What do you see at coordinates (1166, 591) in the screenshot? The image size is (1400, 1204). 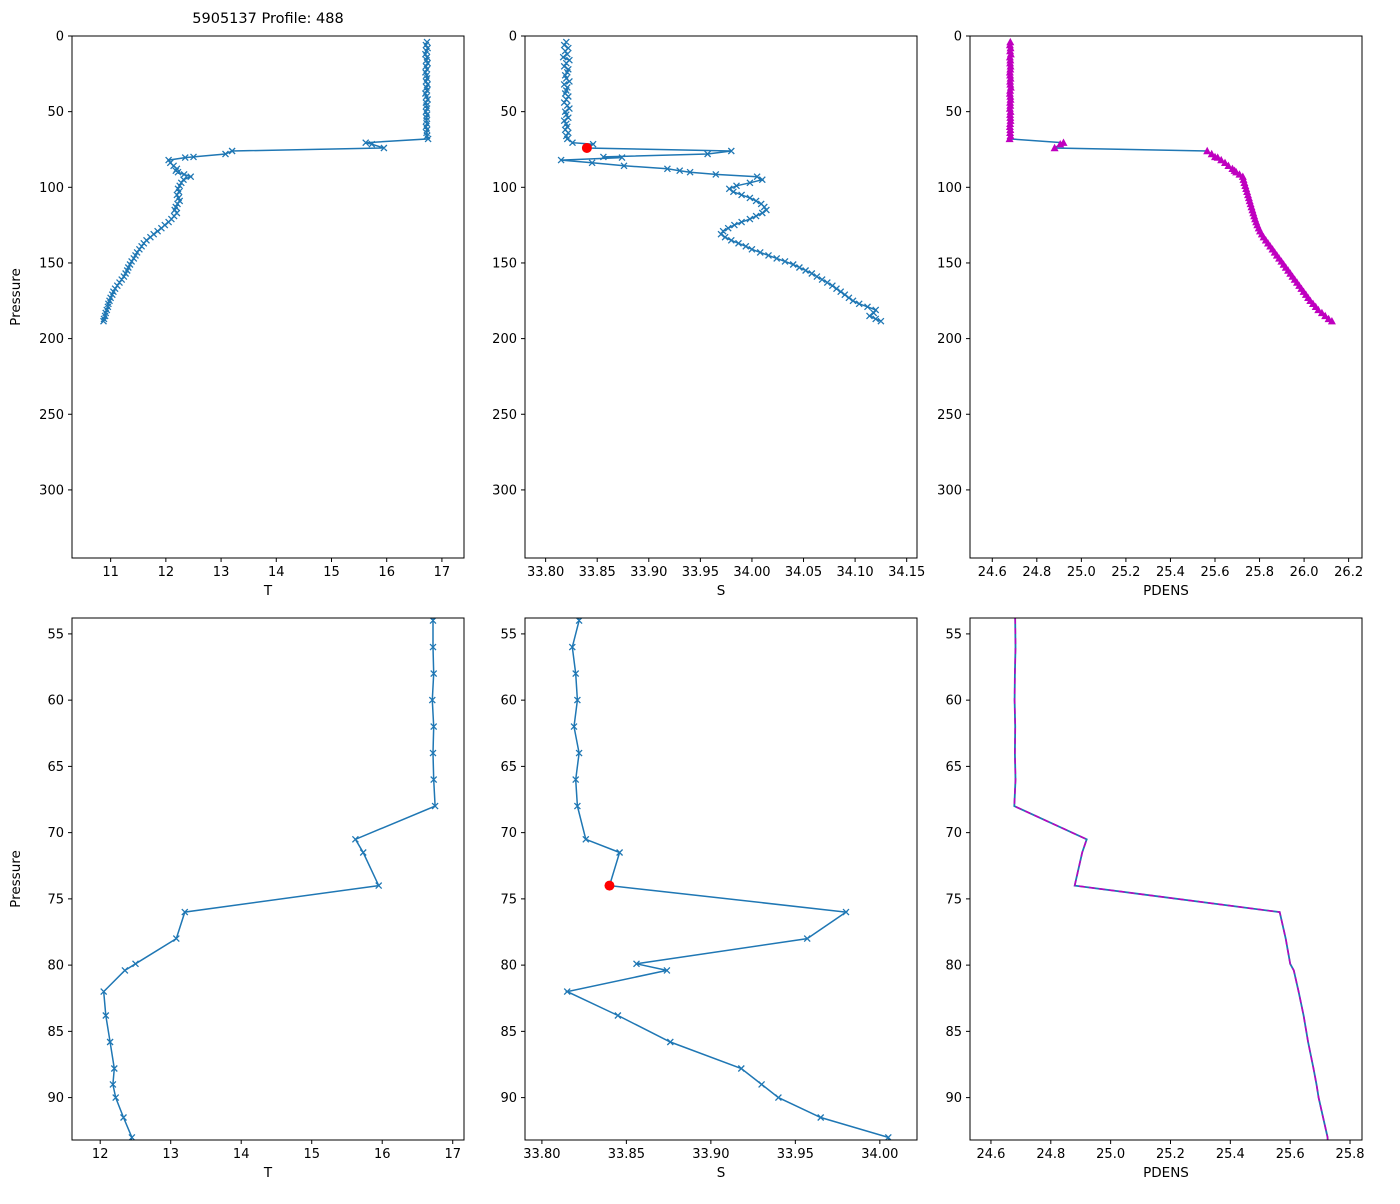 I see `x-axis-label: PDENS` at bounding box center [1166, 591].